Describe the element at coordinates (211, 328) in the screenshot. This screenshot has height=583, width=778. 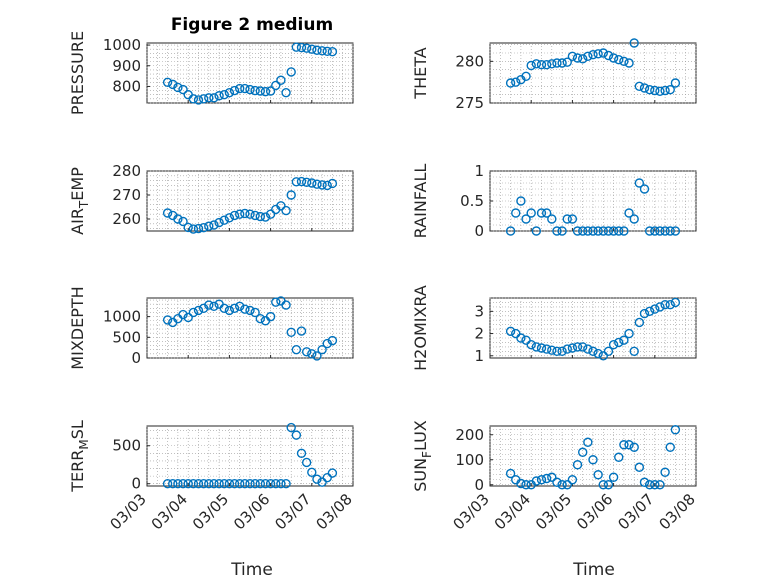
I see `subplot-mixdepth: 0 500 1000 MIXDEPTH` at that location.